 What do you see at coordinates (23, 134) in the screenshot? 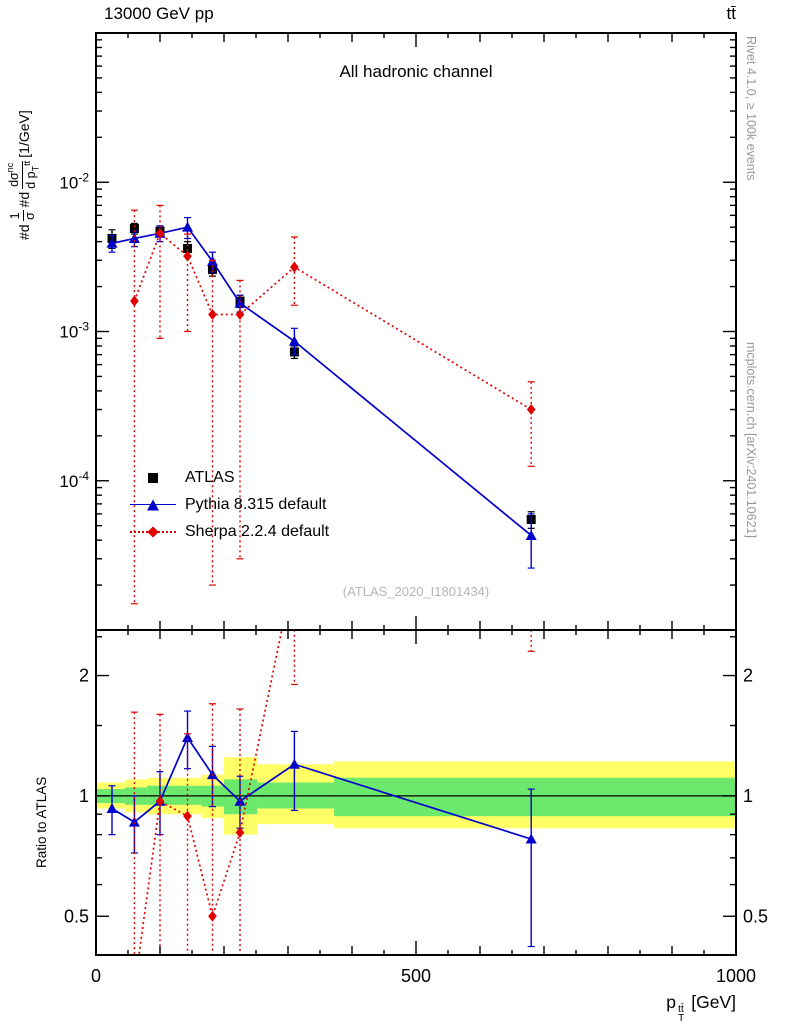
I see `ylabel-unit: [1/GeV]` at bounding box center [23, 134].